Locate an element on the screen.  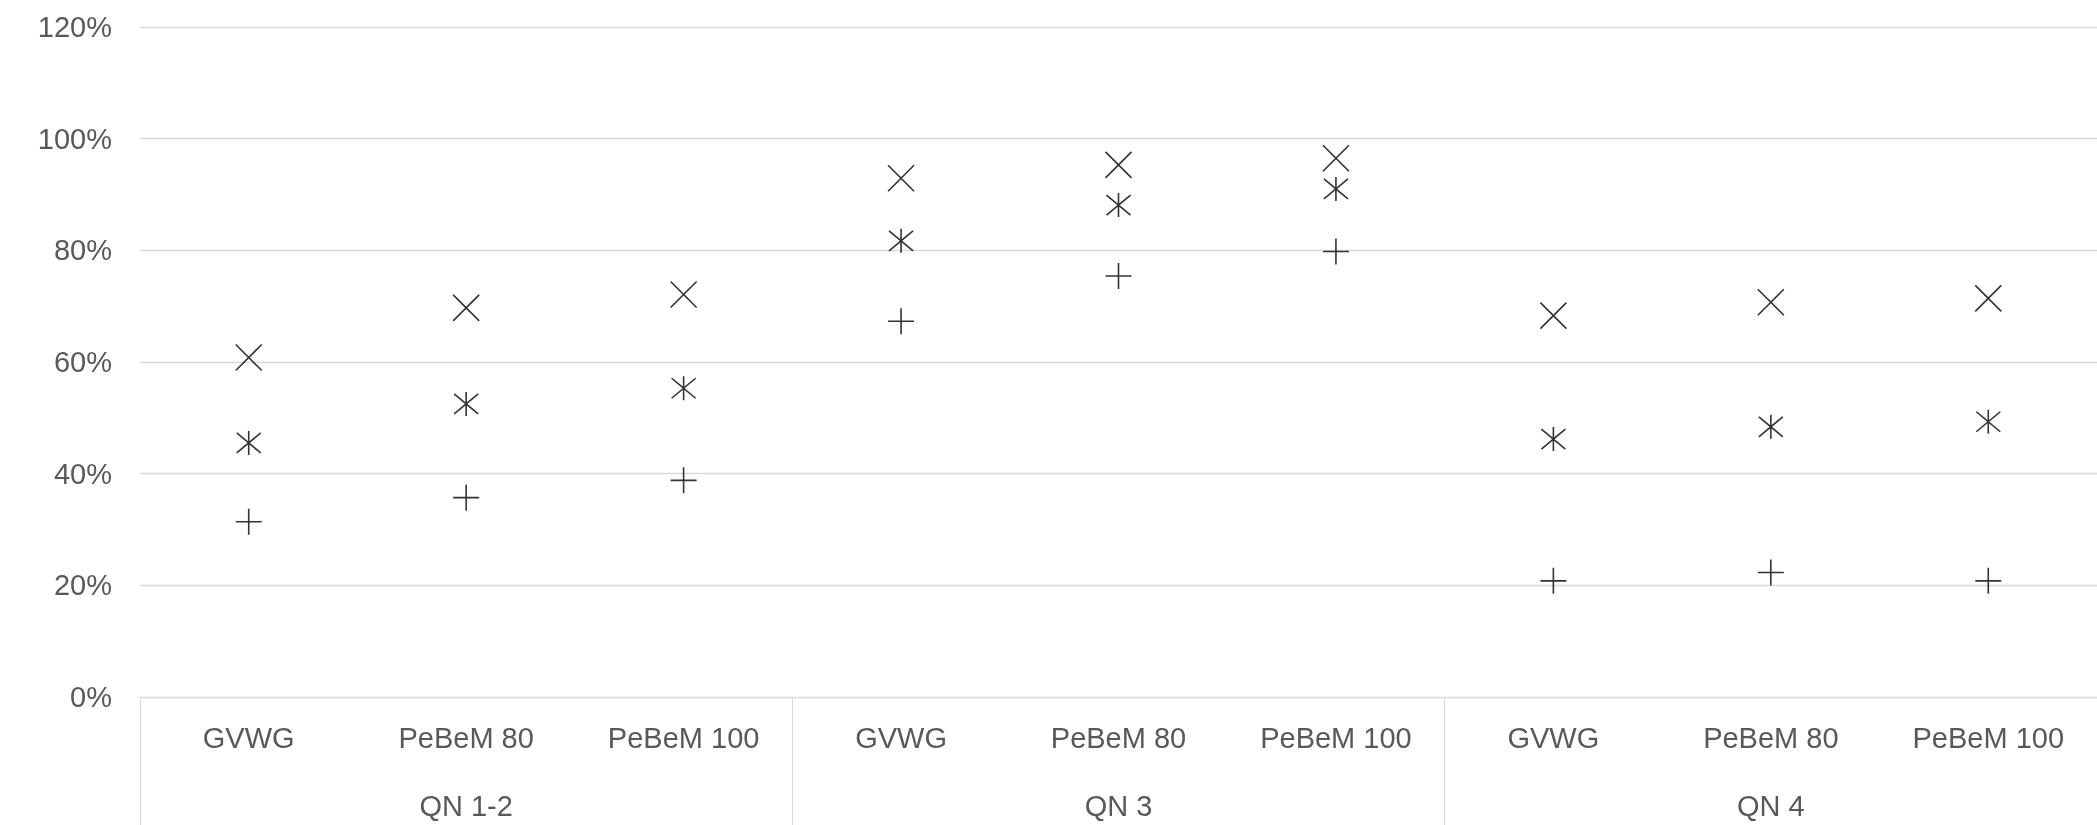
y-tick-label: 60% is located at coordinates (82, 362).